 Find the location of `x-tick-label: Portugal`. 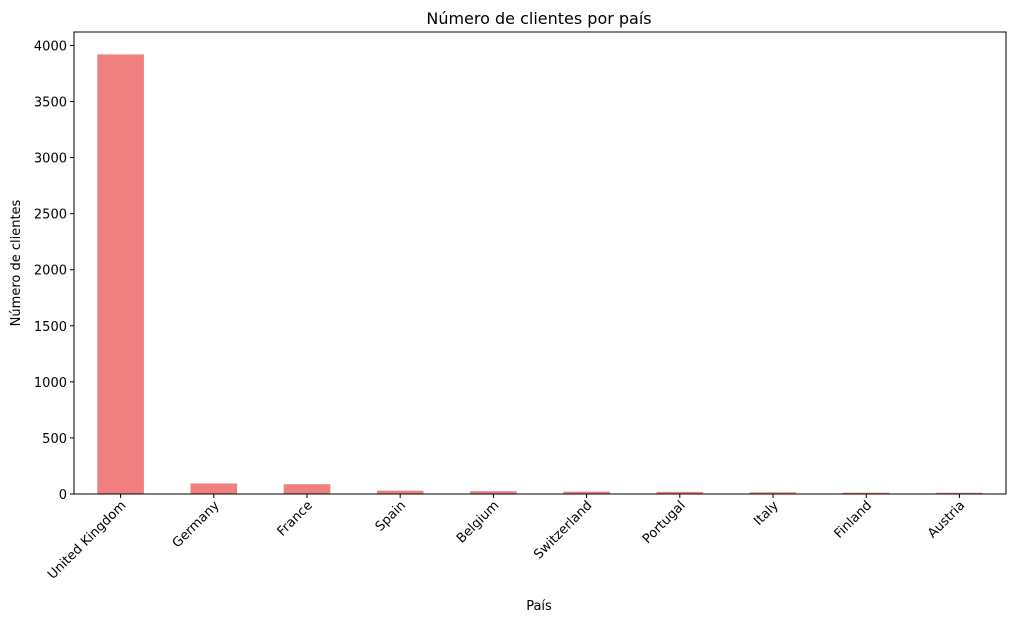

x-tick-label: Portugal is located at coordinates (664, 522).